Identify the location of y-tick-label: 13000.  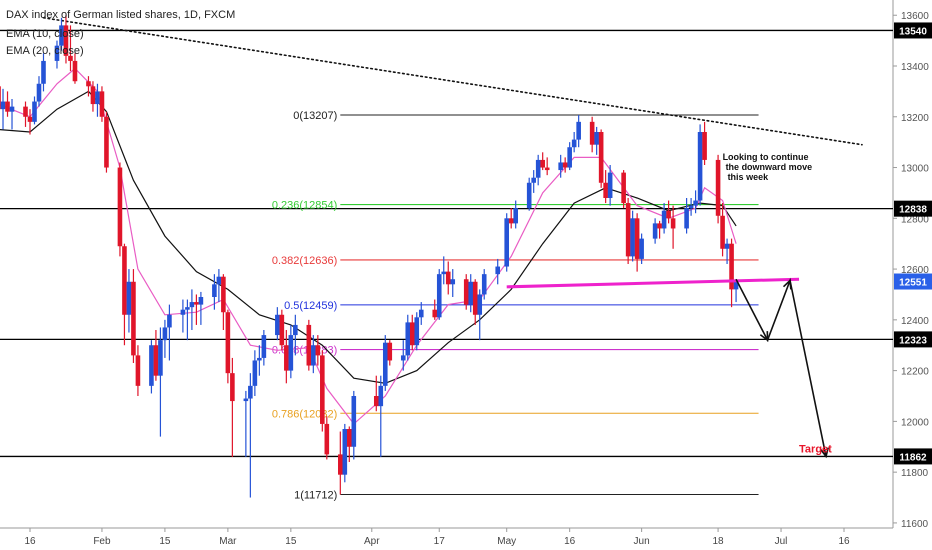
(915, 169).